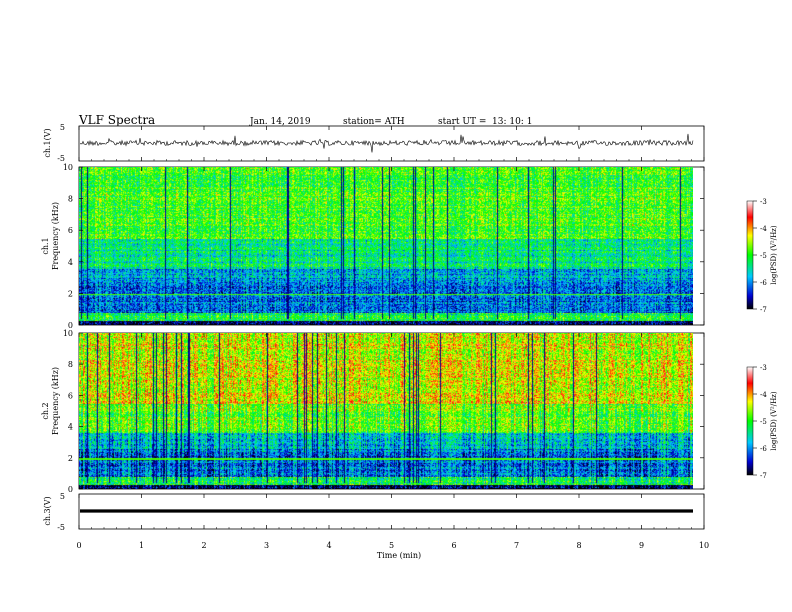 This screenshot has width=792, height=612. What do you see at coordinates (61, 158) in the screenshot?
I see `ch1-ytick-bottom: -5` at bounding box center [61, 158].